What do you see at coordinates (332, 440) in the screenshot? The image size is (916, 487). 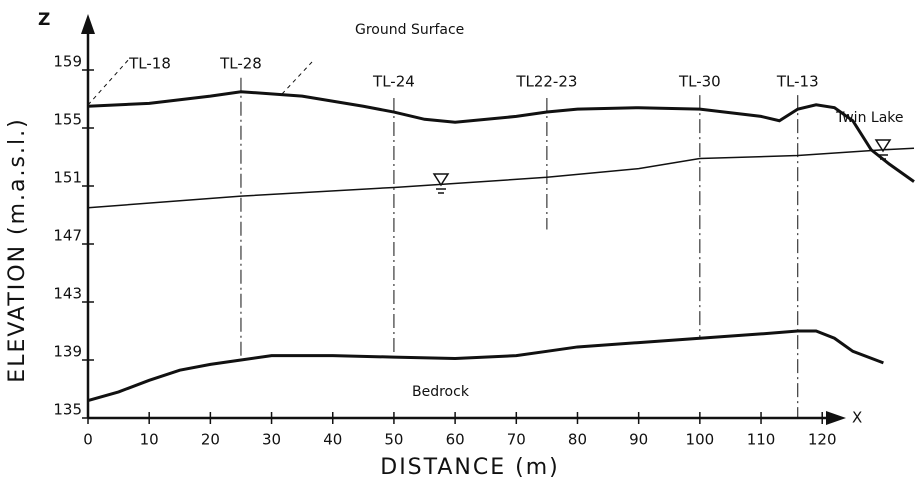 I see `x-tick-label: 40` at bounding box center [332, 440].